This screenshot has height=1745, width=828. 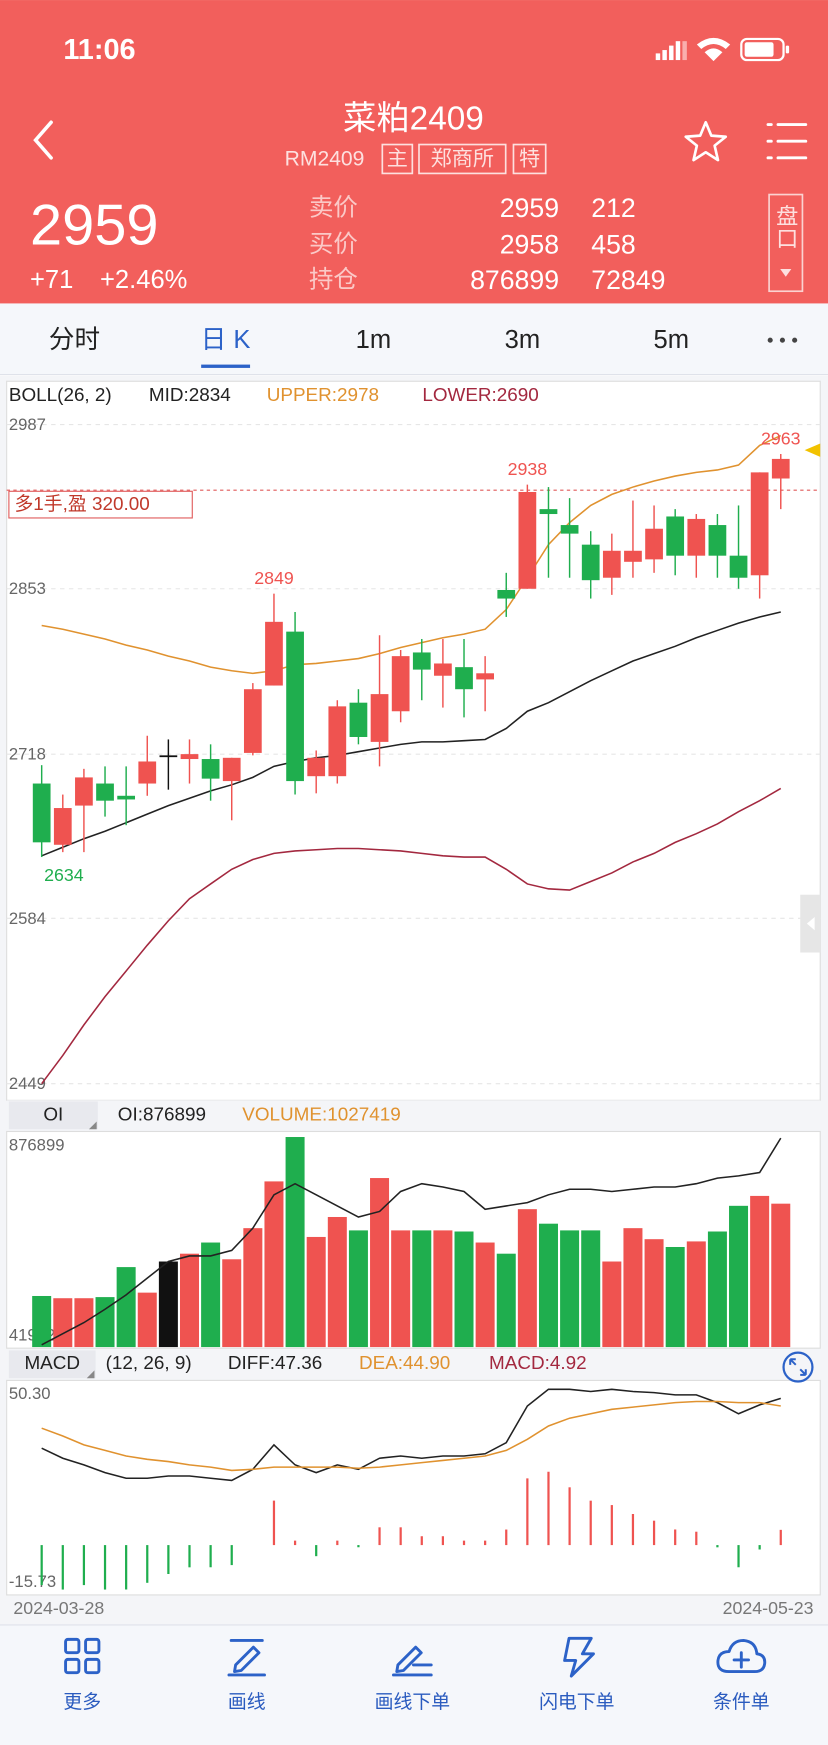 What do you see at coordinates (579, 1657) in the screenshot?
I see `icon-flash-order` at bounding box center [579, 1657].